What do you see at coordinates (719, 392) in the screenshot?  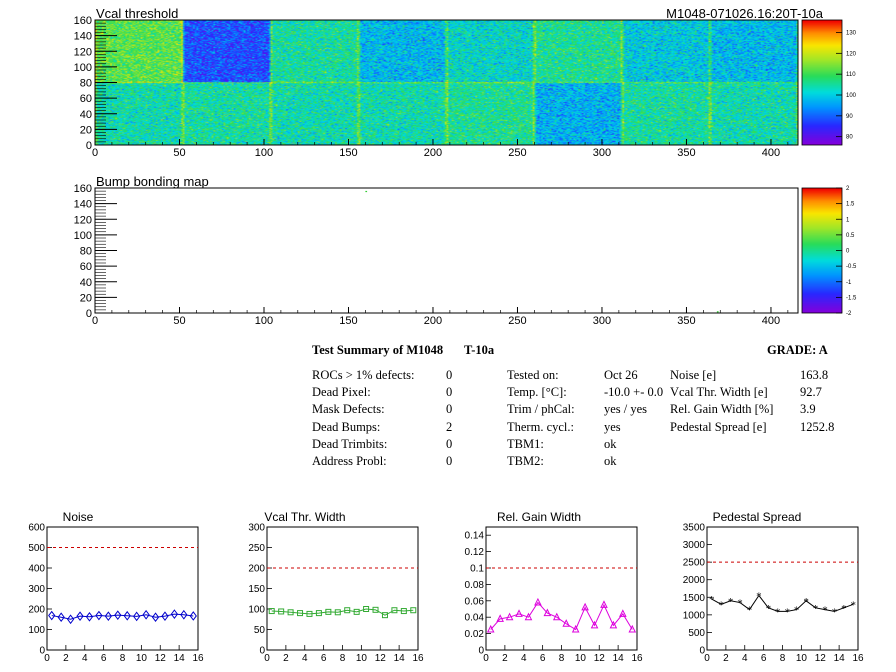 I see `summary-label: Vcal Thr. Width [e]` at bounding box center [719, 392].